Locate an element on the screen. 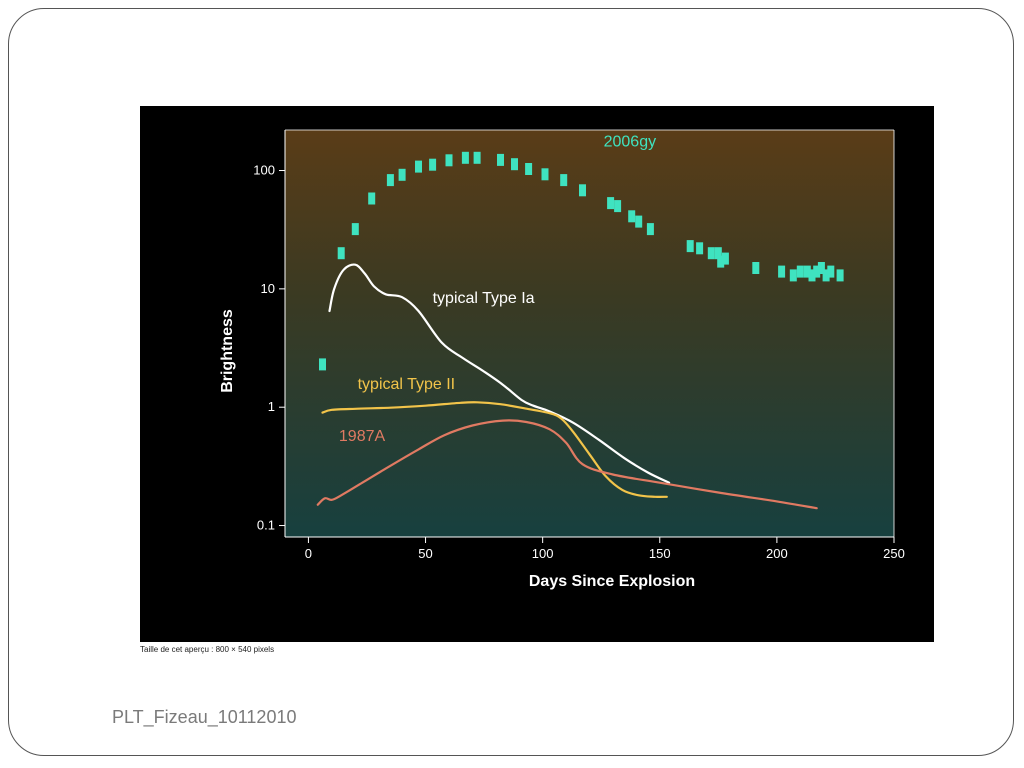  line-typical-type-ii is located at coordinates (494, 449).